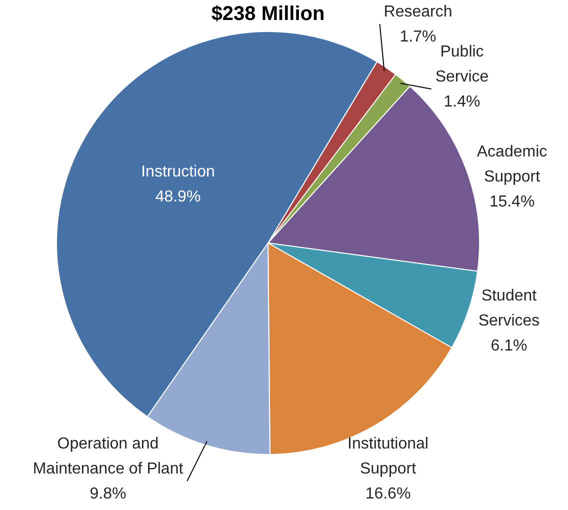 The width and height of the screenshot is (568, 510). Describe the element at coordinates (108, 456) in the screenshot. I see `slice-label: Operation and Maintenance of Plant` at that location.